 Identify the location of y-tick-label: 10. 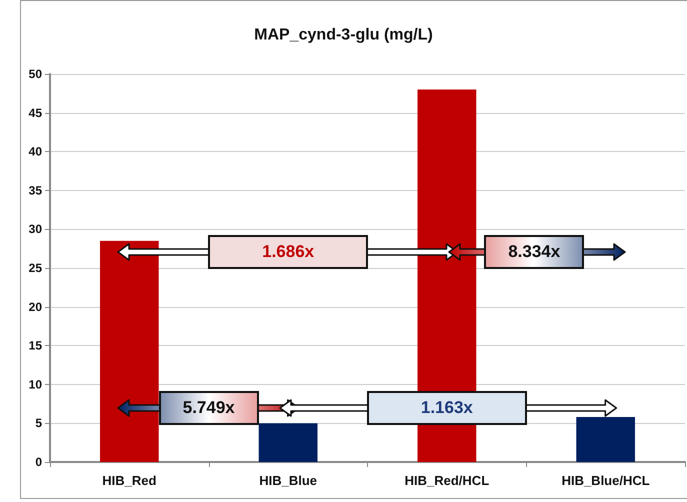
(35, 384).